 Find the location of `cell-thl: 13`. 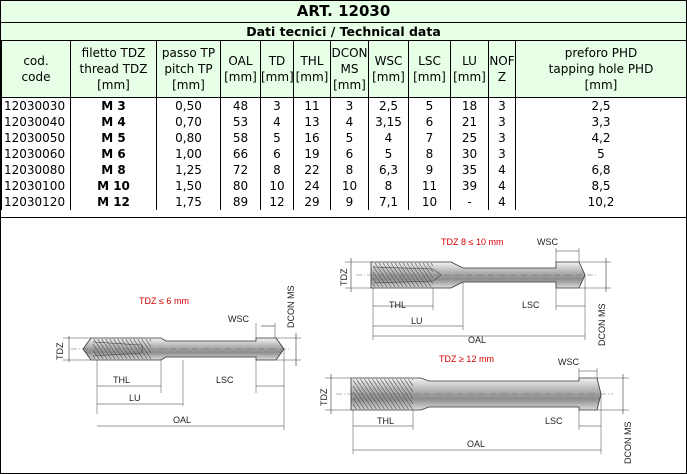

cell-thl: 13 is located at coordinates (312, 122).